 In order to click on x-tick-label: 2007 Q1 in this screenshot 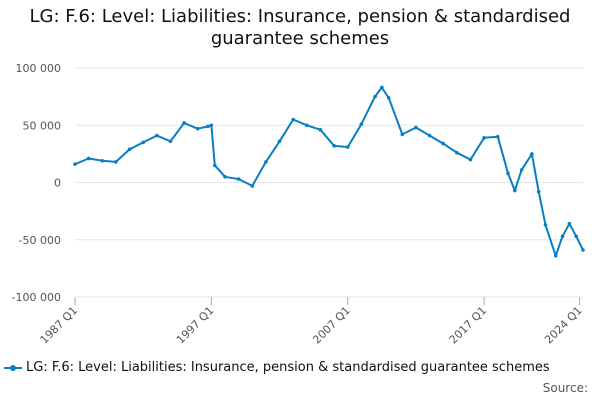, I will do `click(331, 325)`.